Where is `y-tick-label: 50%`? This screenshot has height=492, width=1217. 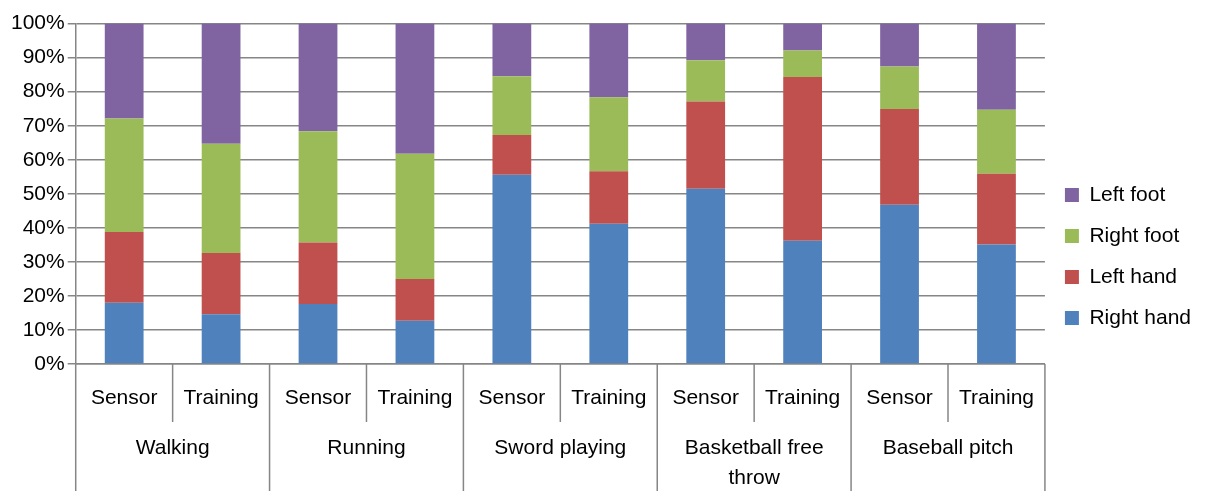
y-tick-label: 50% is located at coordinates (43, 192).